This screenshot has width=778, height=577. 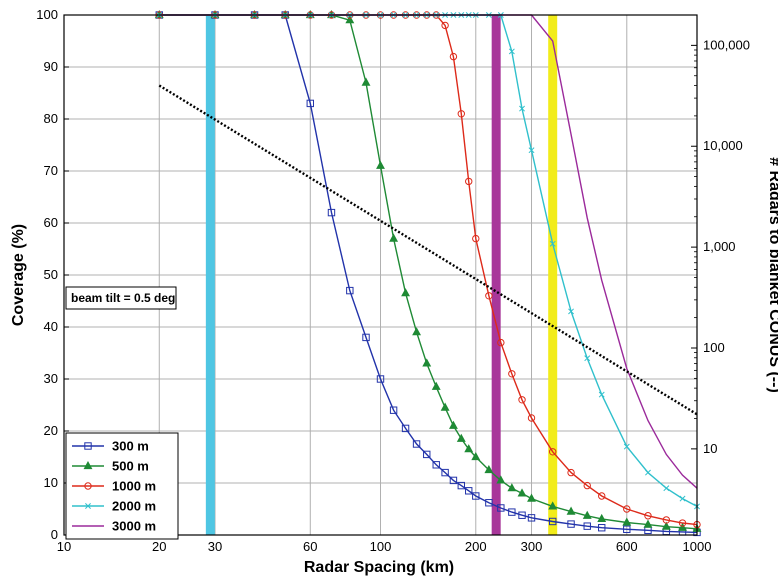 What do you see at coordinates (532, 546) in the screenshot?
I see `x-tick-label: 300` at bounding box center [532, 546].